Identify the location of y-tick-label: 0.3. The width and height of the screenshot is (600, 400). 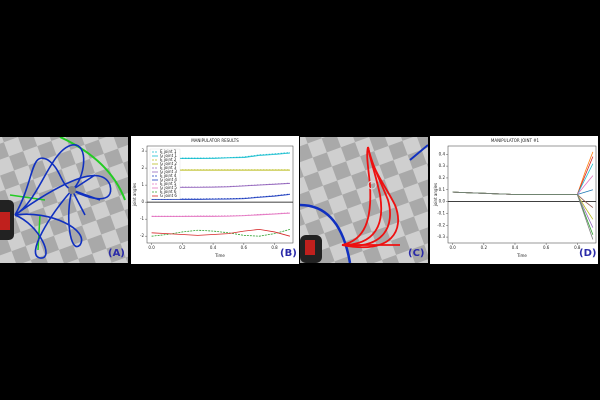
(442, 165).